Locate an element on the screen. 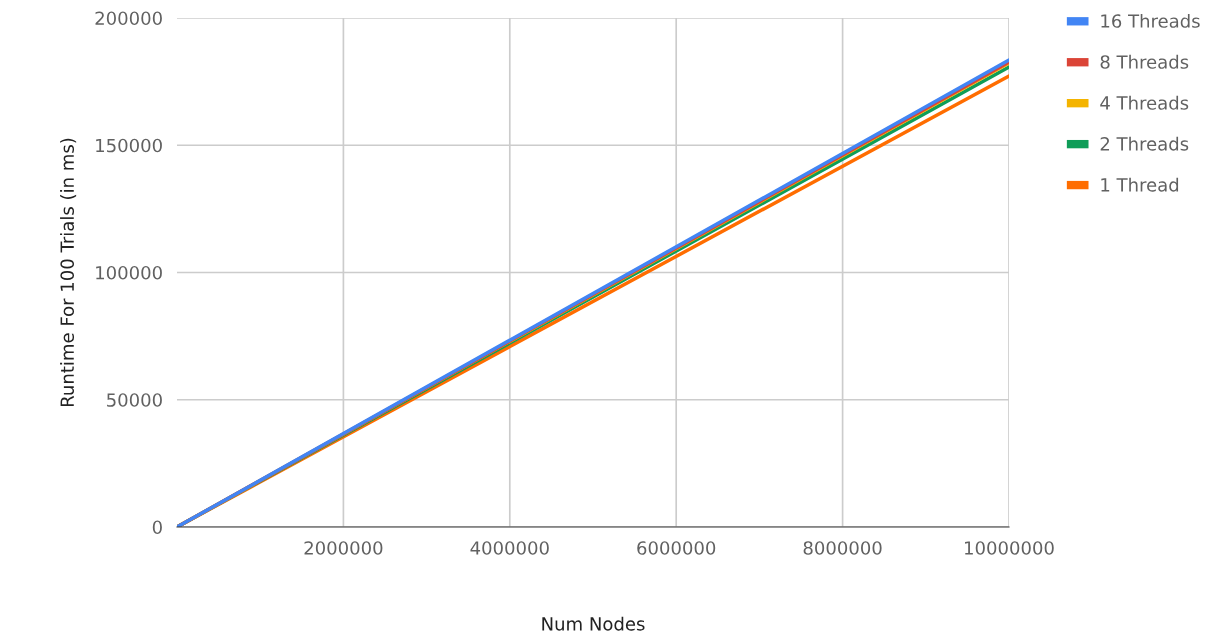 The height and width of the screenshot is (641, 1231). y-tick-label: 150000 is located at coordinates (129, 145).